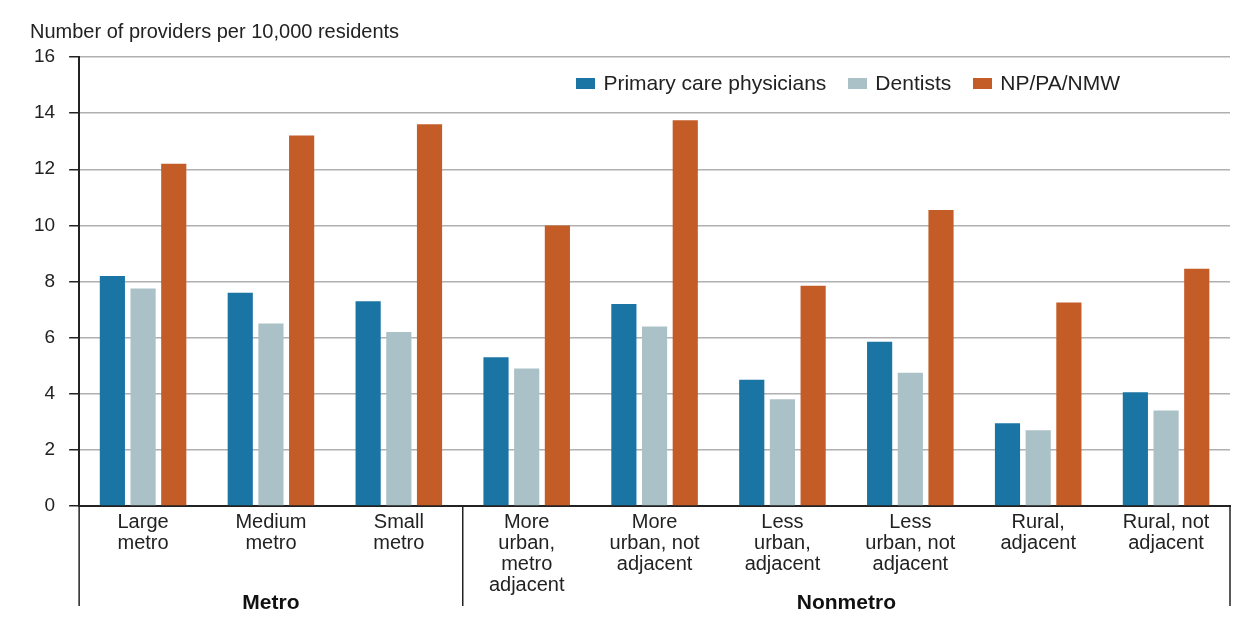 The image size is (1250, 630). I want to click on y-tick-label: 14, so click(44, 112).